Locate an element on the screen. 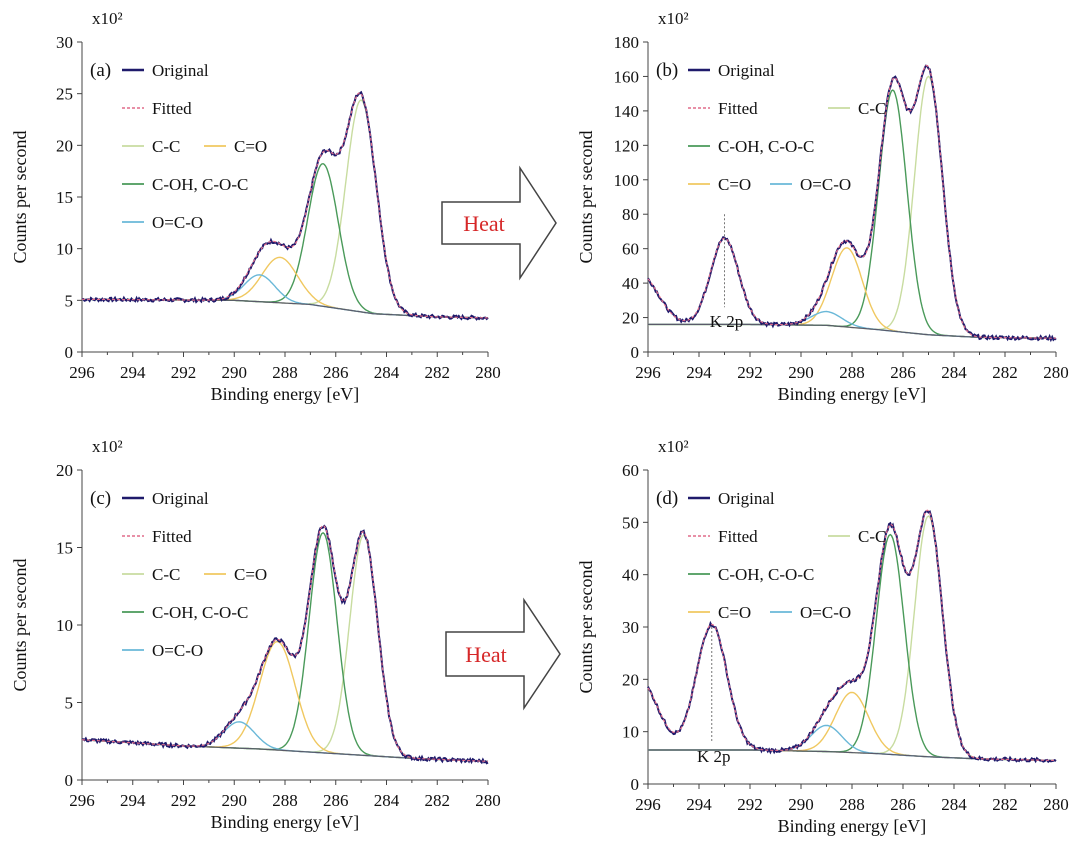 This screenshot has width=1074, height=841. panel-label: (c) is located at coordinates (100, 498).